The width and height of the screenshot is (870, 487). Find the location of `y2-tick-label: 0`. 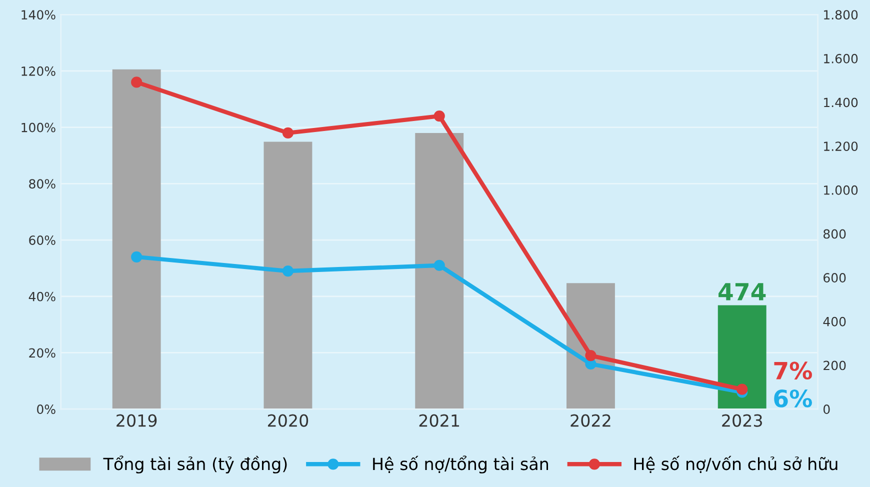

y2-tick-label: 0 is located at coordinates (826, 409).